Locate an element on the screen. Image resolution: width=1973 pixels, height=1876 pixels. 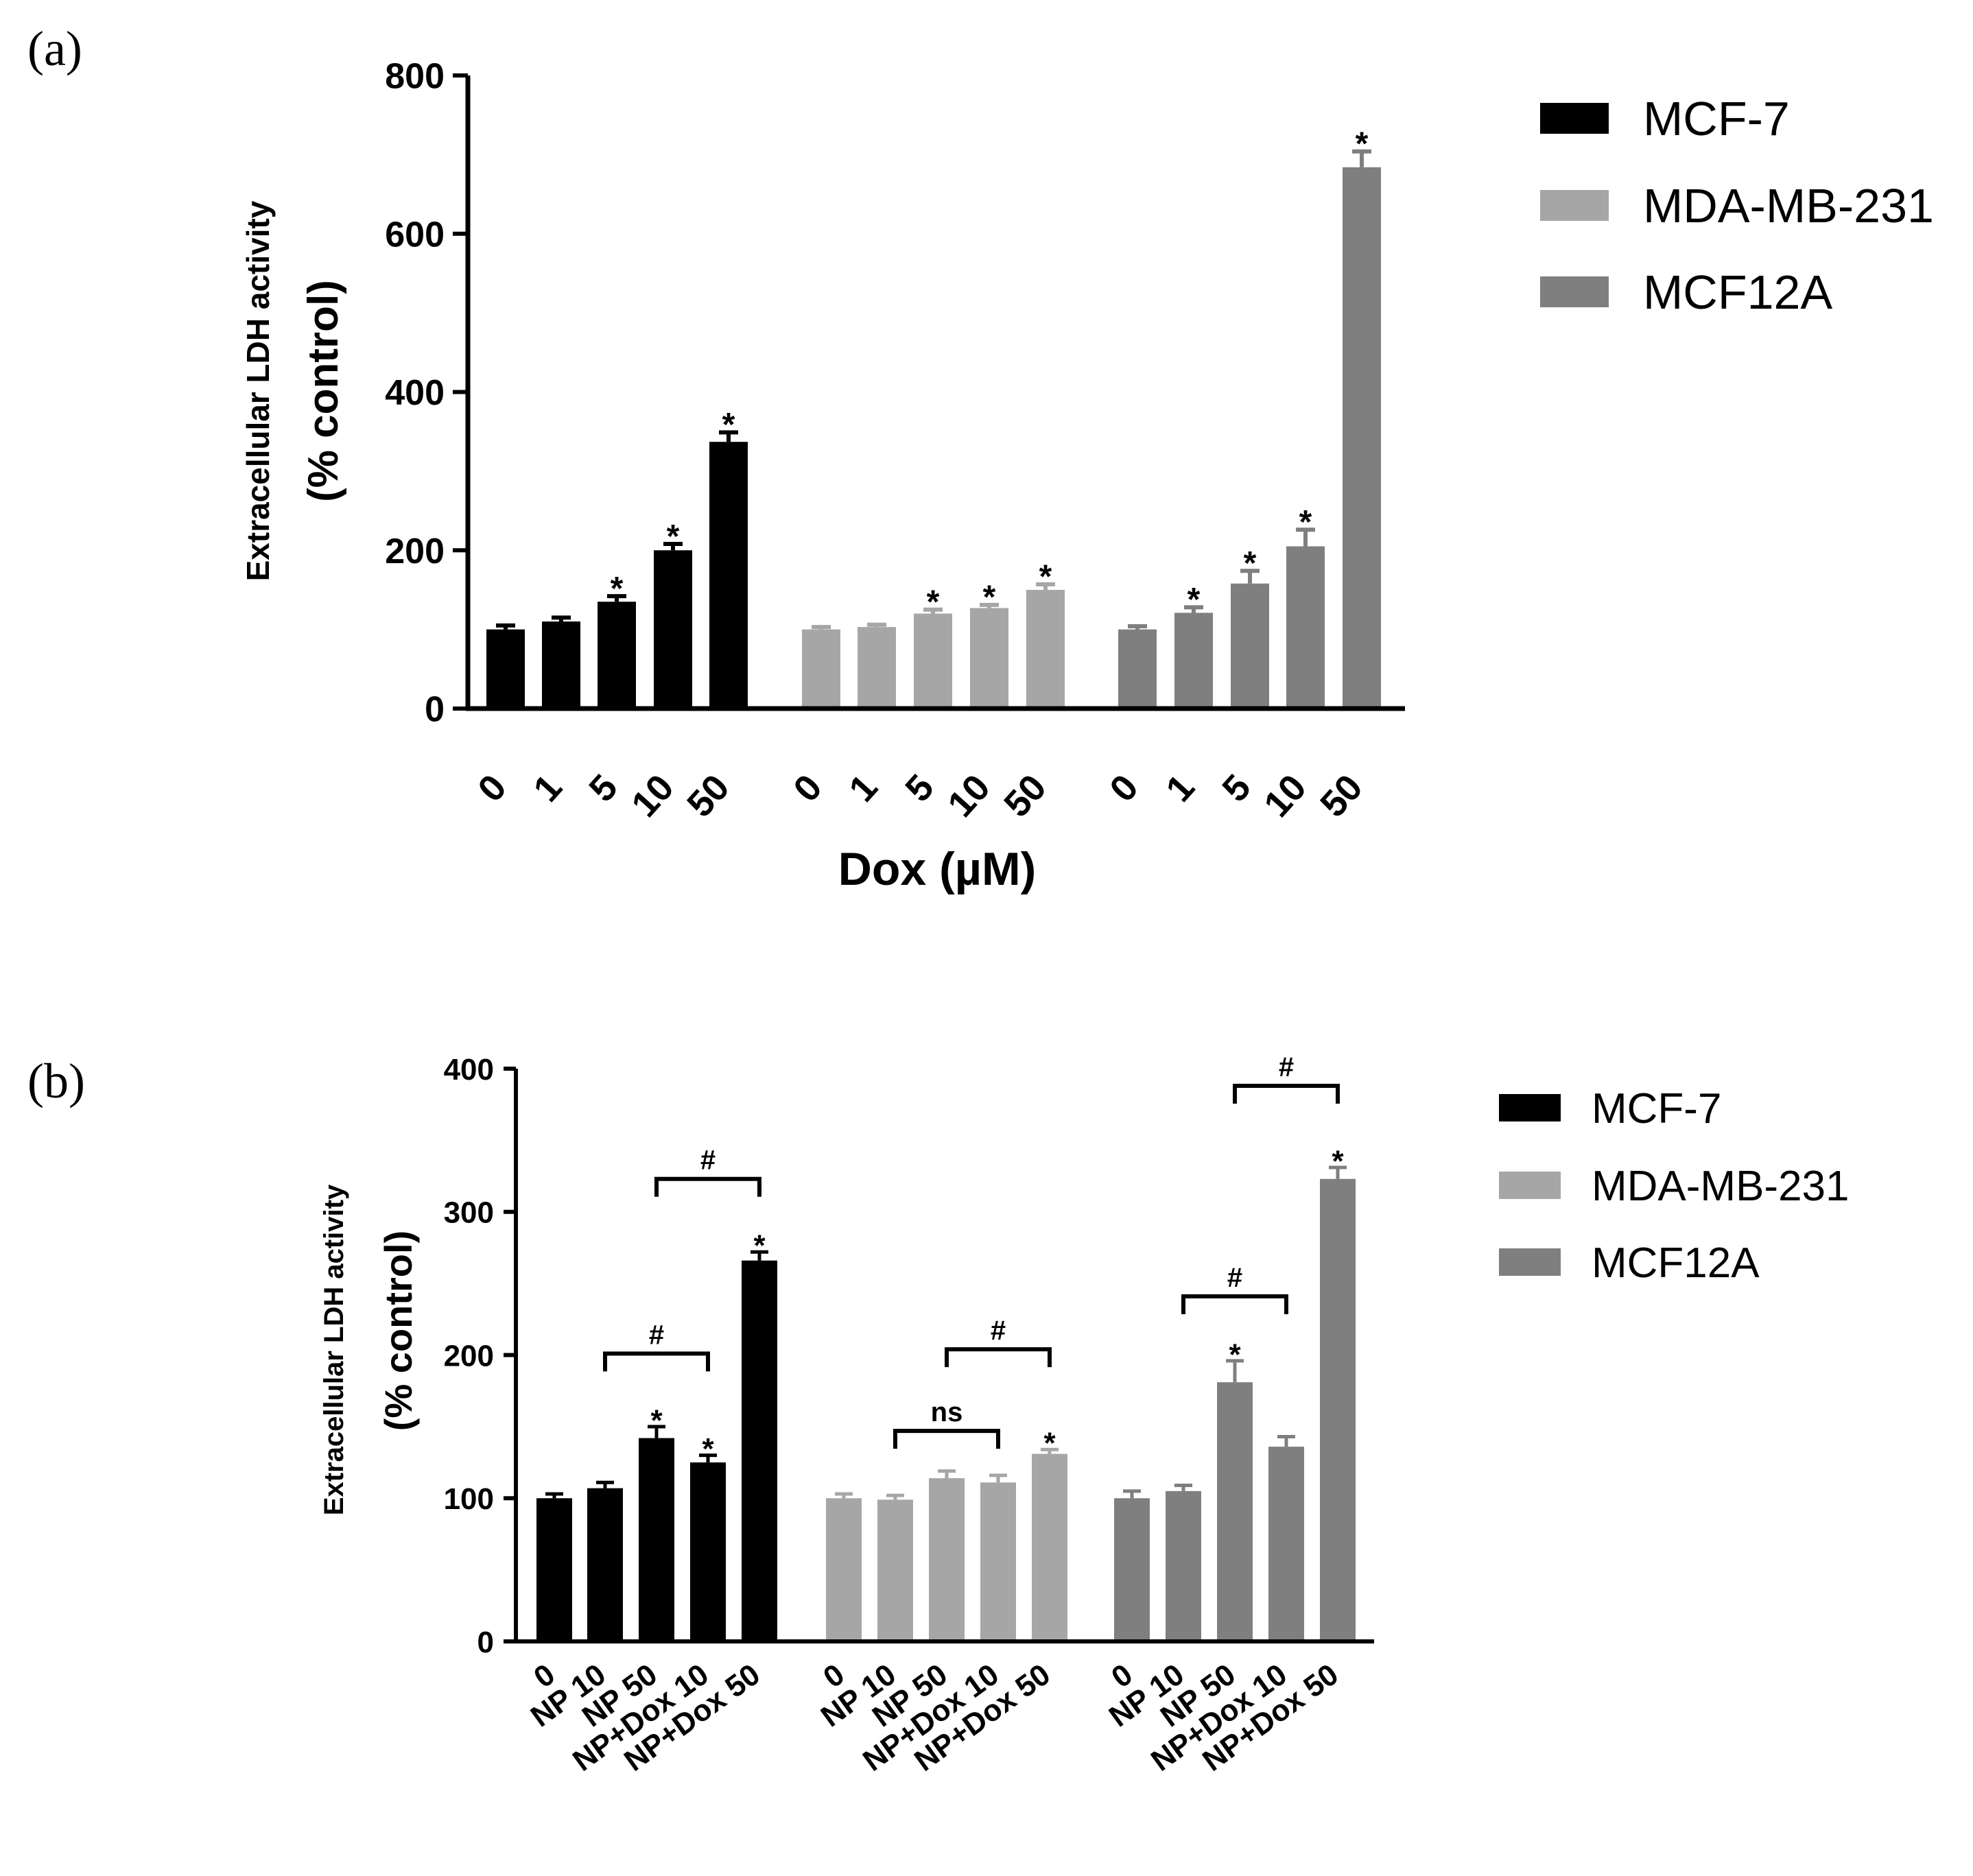
panel-b-y-ticks: 0 100 200 300 400 is located at coordinates (480, 1356).